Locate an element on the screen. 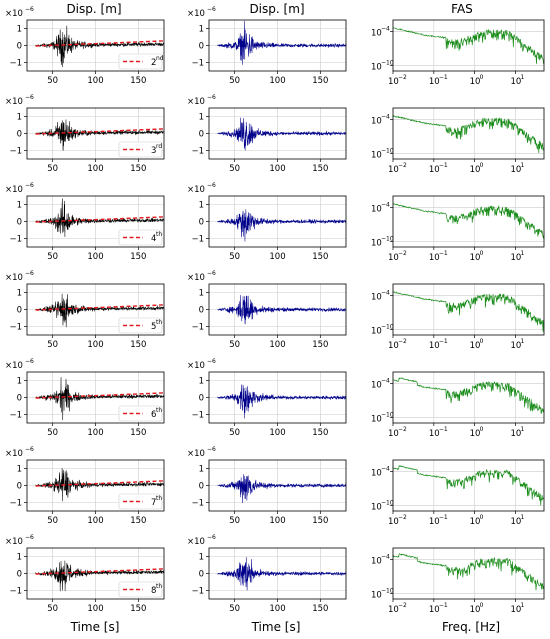  x-tick-exponent: 1 is located at coordinates (522, 165).